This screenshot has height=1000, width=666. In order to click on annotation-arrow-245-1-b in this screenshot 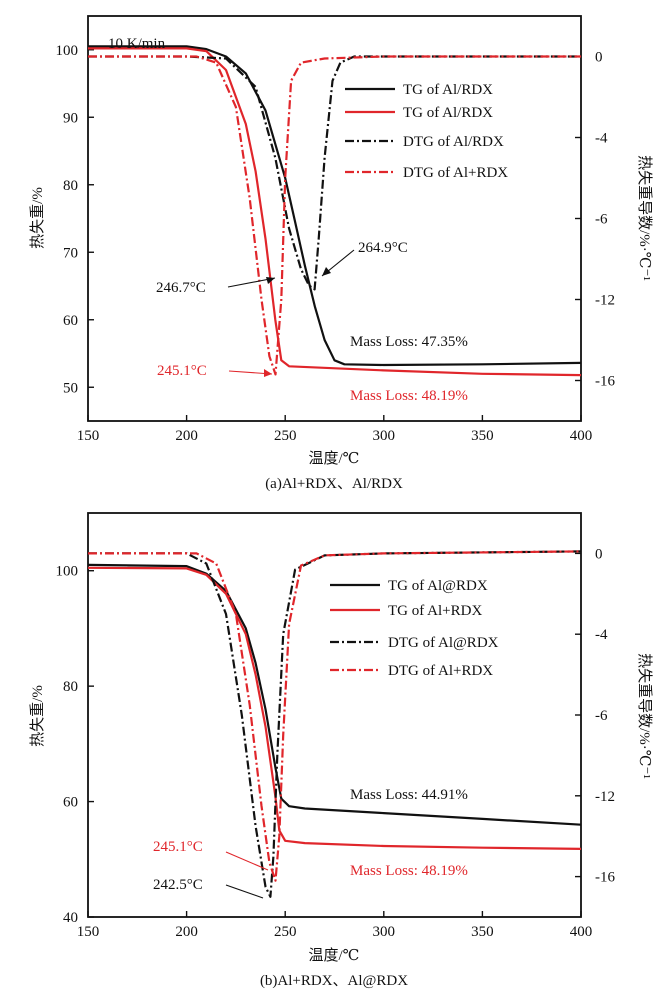, I will do `click(247, 861)`.